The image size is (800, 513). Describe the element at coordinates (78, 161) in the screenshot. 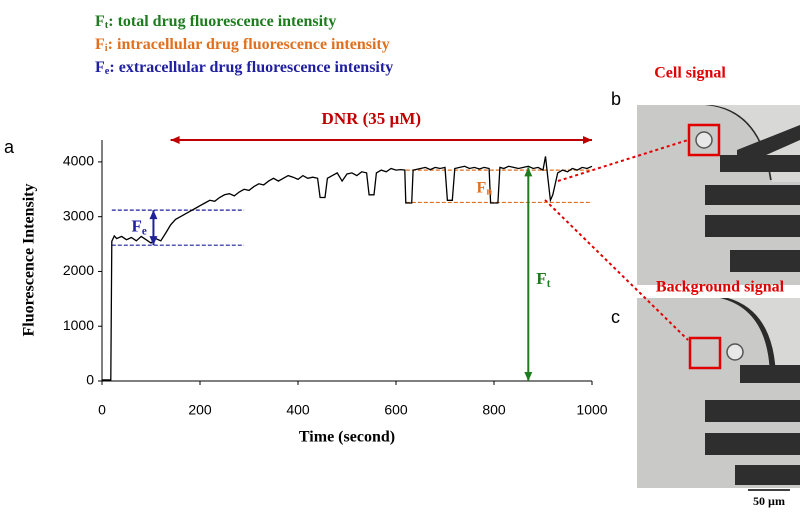

I see `y-tick-label: 4000` at that location.